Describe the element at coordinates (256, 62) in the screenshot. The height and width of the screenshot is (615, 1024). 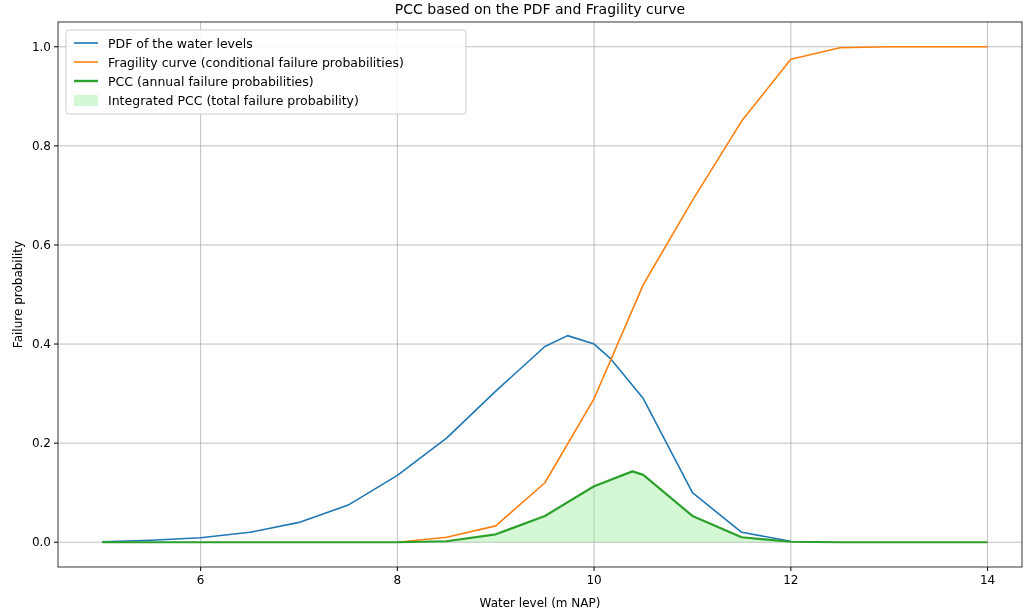
I see `legend-label: Fragility curve (conditional failure probabilities)` at that location.